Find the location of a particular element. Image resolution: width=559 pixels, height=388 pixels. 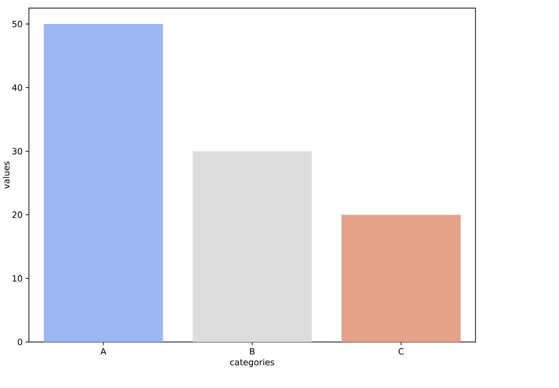

x-tick-label: C is located at coordinates (401, 351).